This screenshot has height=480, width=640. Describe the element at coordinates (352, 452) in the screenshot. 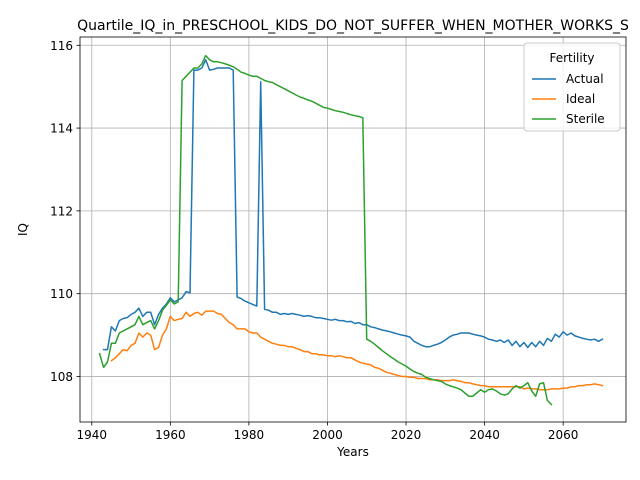

I see `x-axis-label: Years` at that location.